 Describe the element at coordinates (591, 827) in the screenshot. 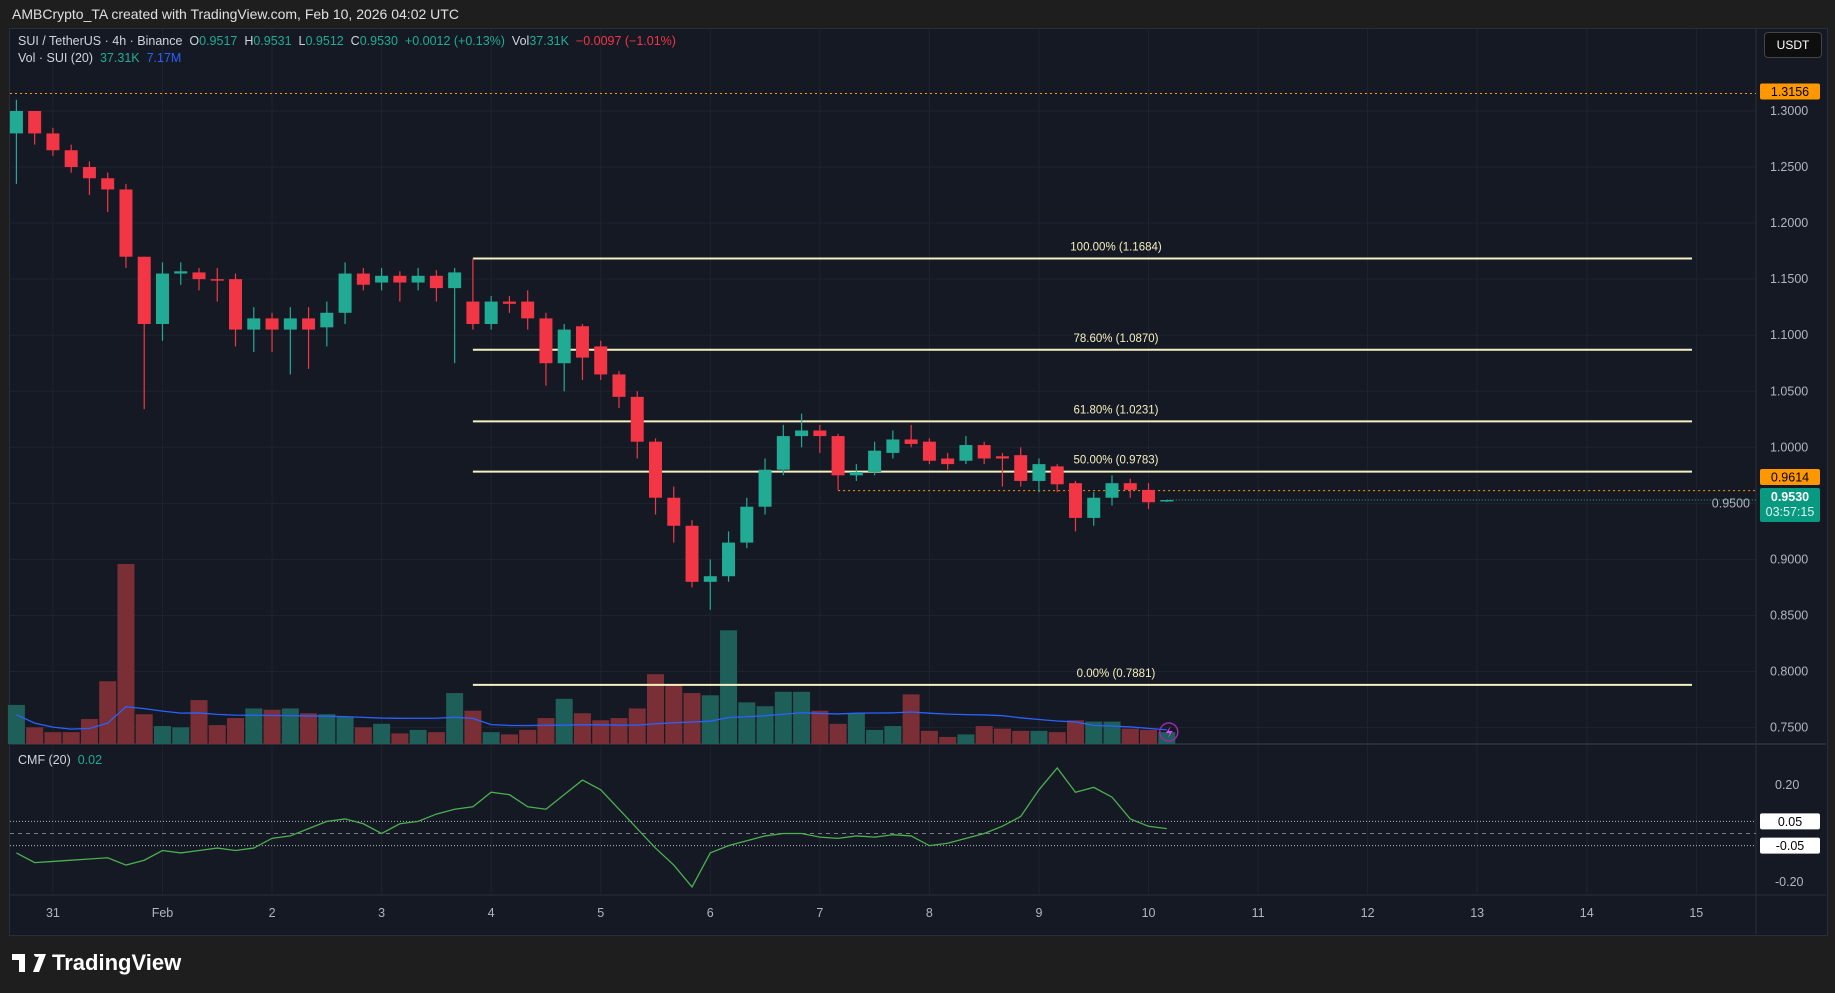

I see `cmf-line` at that location.